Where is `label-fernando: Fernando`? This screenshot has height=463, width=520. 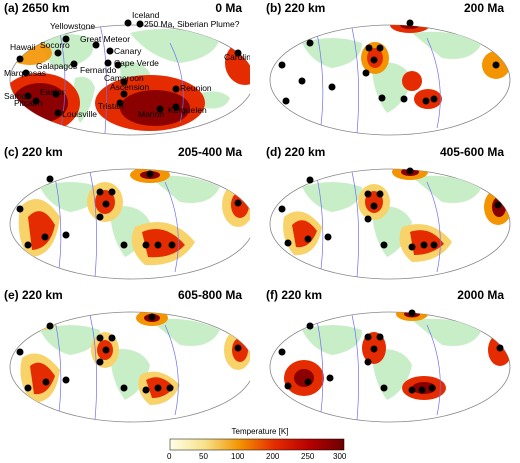
label-fernando: Fernando is located at coordinates (98, 70).